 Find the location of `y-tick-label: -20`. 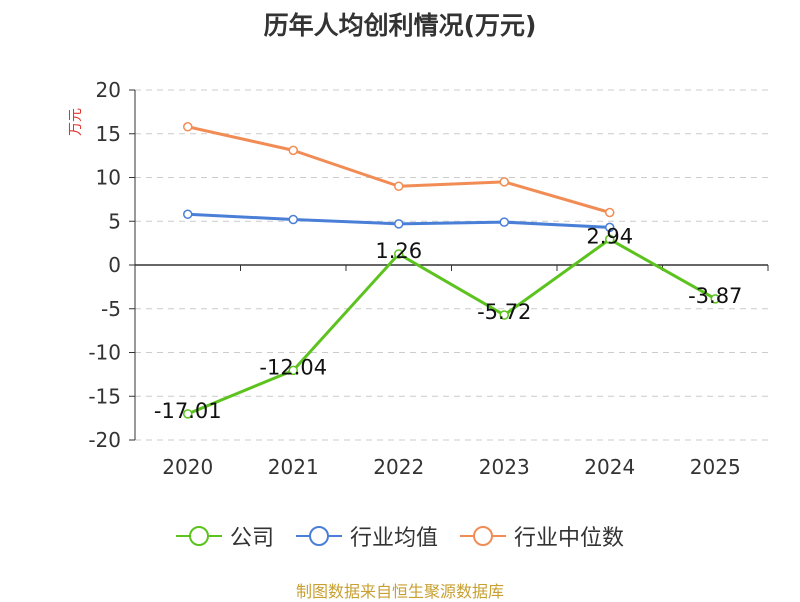

y-tick-label: -20 is located at coordinates (104, 440).